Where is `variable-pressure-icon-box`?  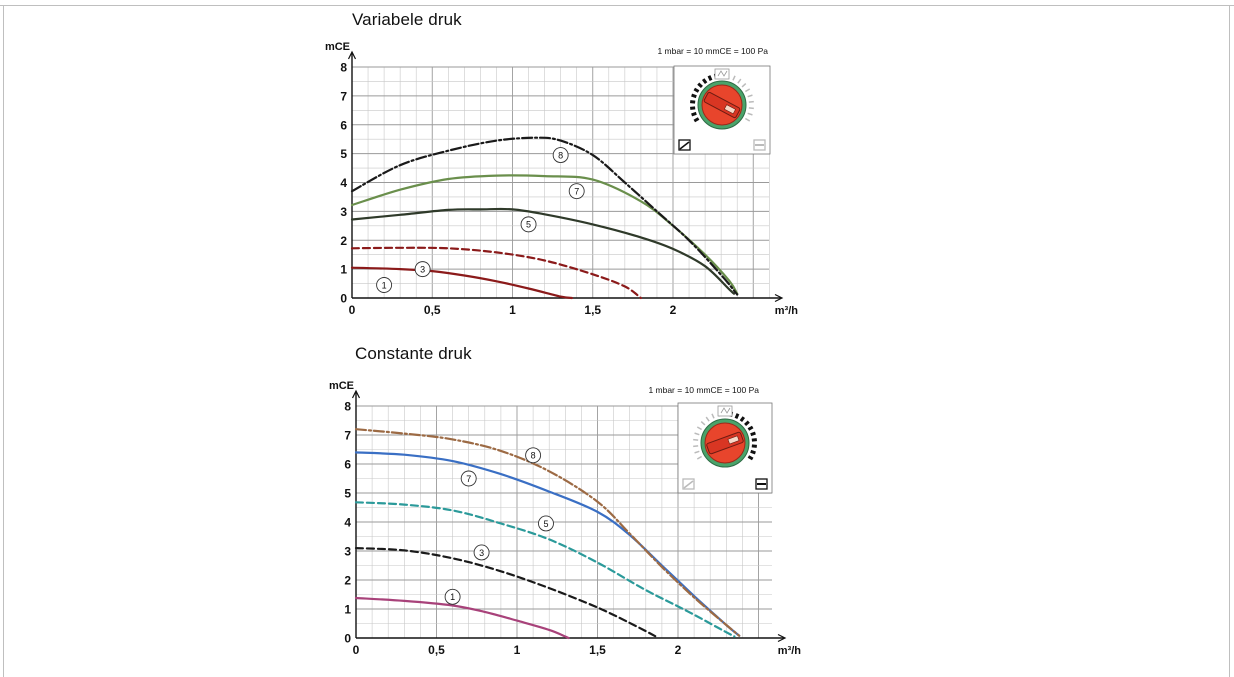 variable-pressure-icon-box is located at coordinates (688, 484).